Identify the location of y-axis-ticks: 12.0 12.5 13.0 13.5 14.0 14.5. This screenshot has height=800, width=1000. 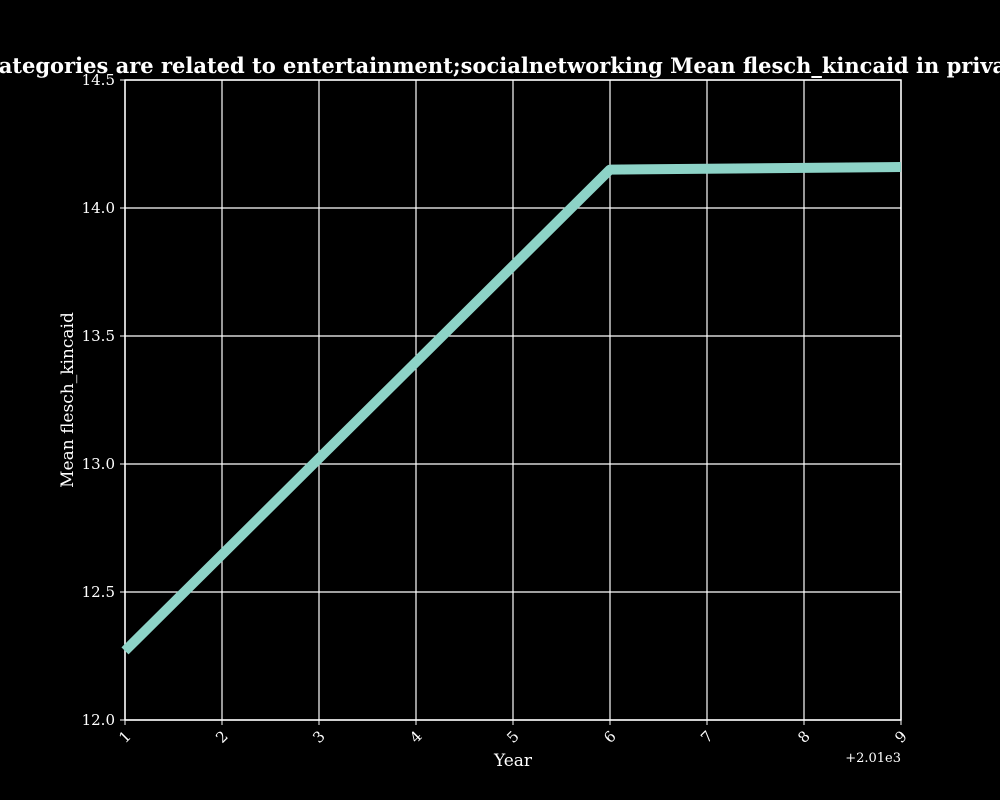
(103, 400).